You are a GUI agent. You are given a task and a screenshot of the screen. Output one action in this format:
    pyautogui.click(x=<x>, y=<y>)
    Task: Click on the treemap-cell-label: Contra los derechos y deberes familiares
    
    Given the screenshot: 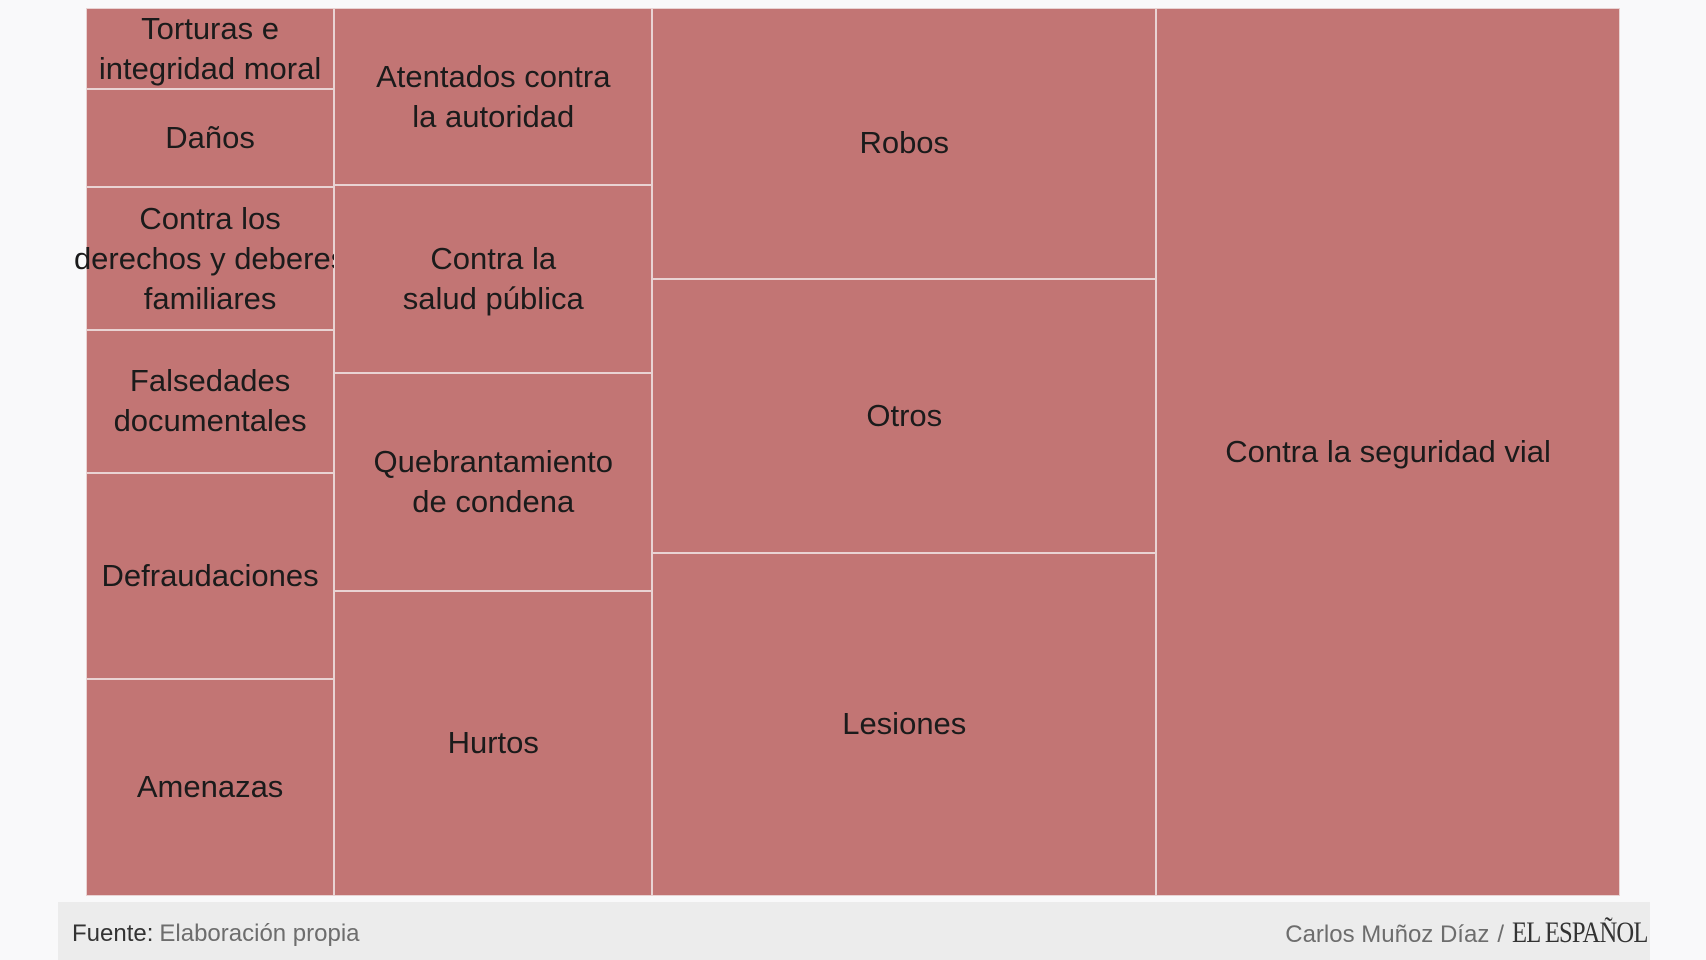 What is the action you would take?
    pyautogui.click(x=210, y=259)
    